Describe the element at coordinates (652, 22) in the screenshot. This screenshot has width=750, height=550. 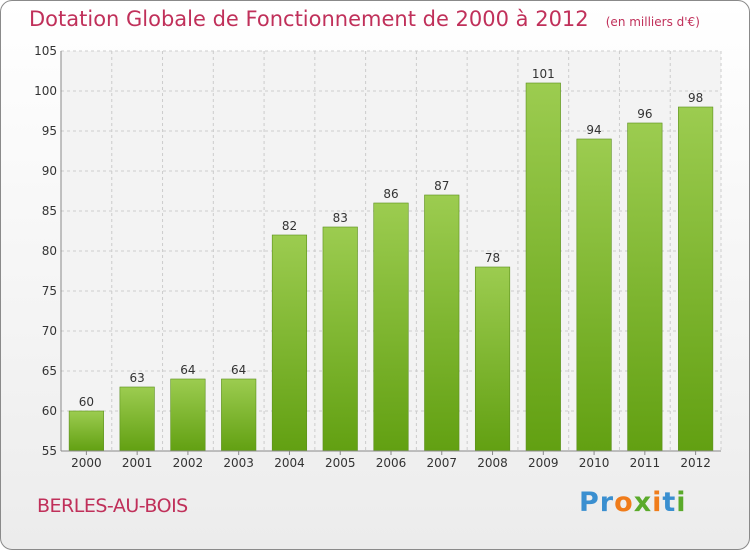
I see `chart-subtitle: (en milliers d'€)` at that location.